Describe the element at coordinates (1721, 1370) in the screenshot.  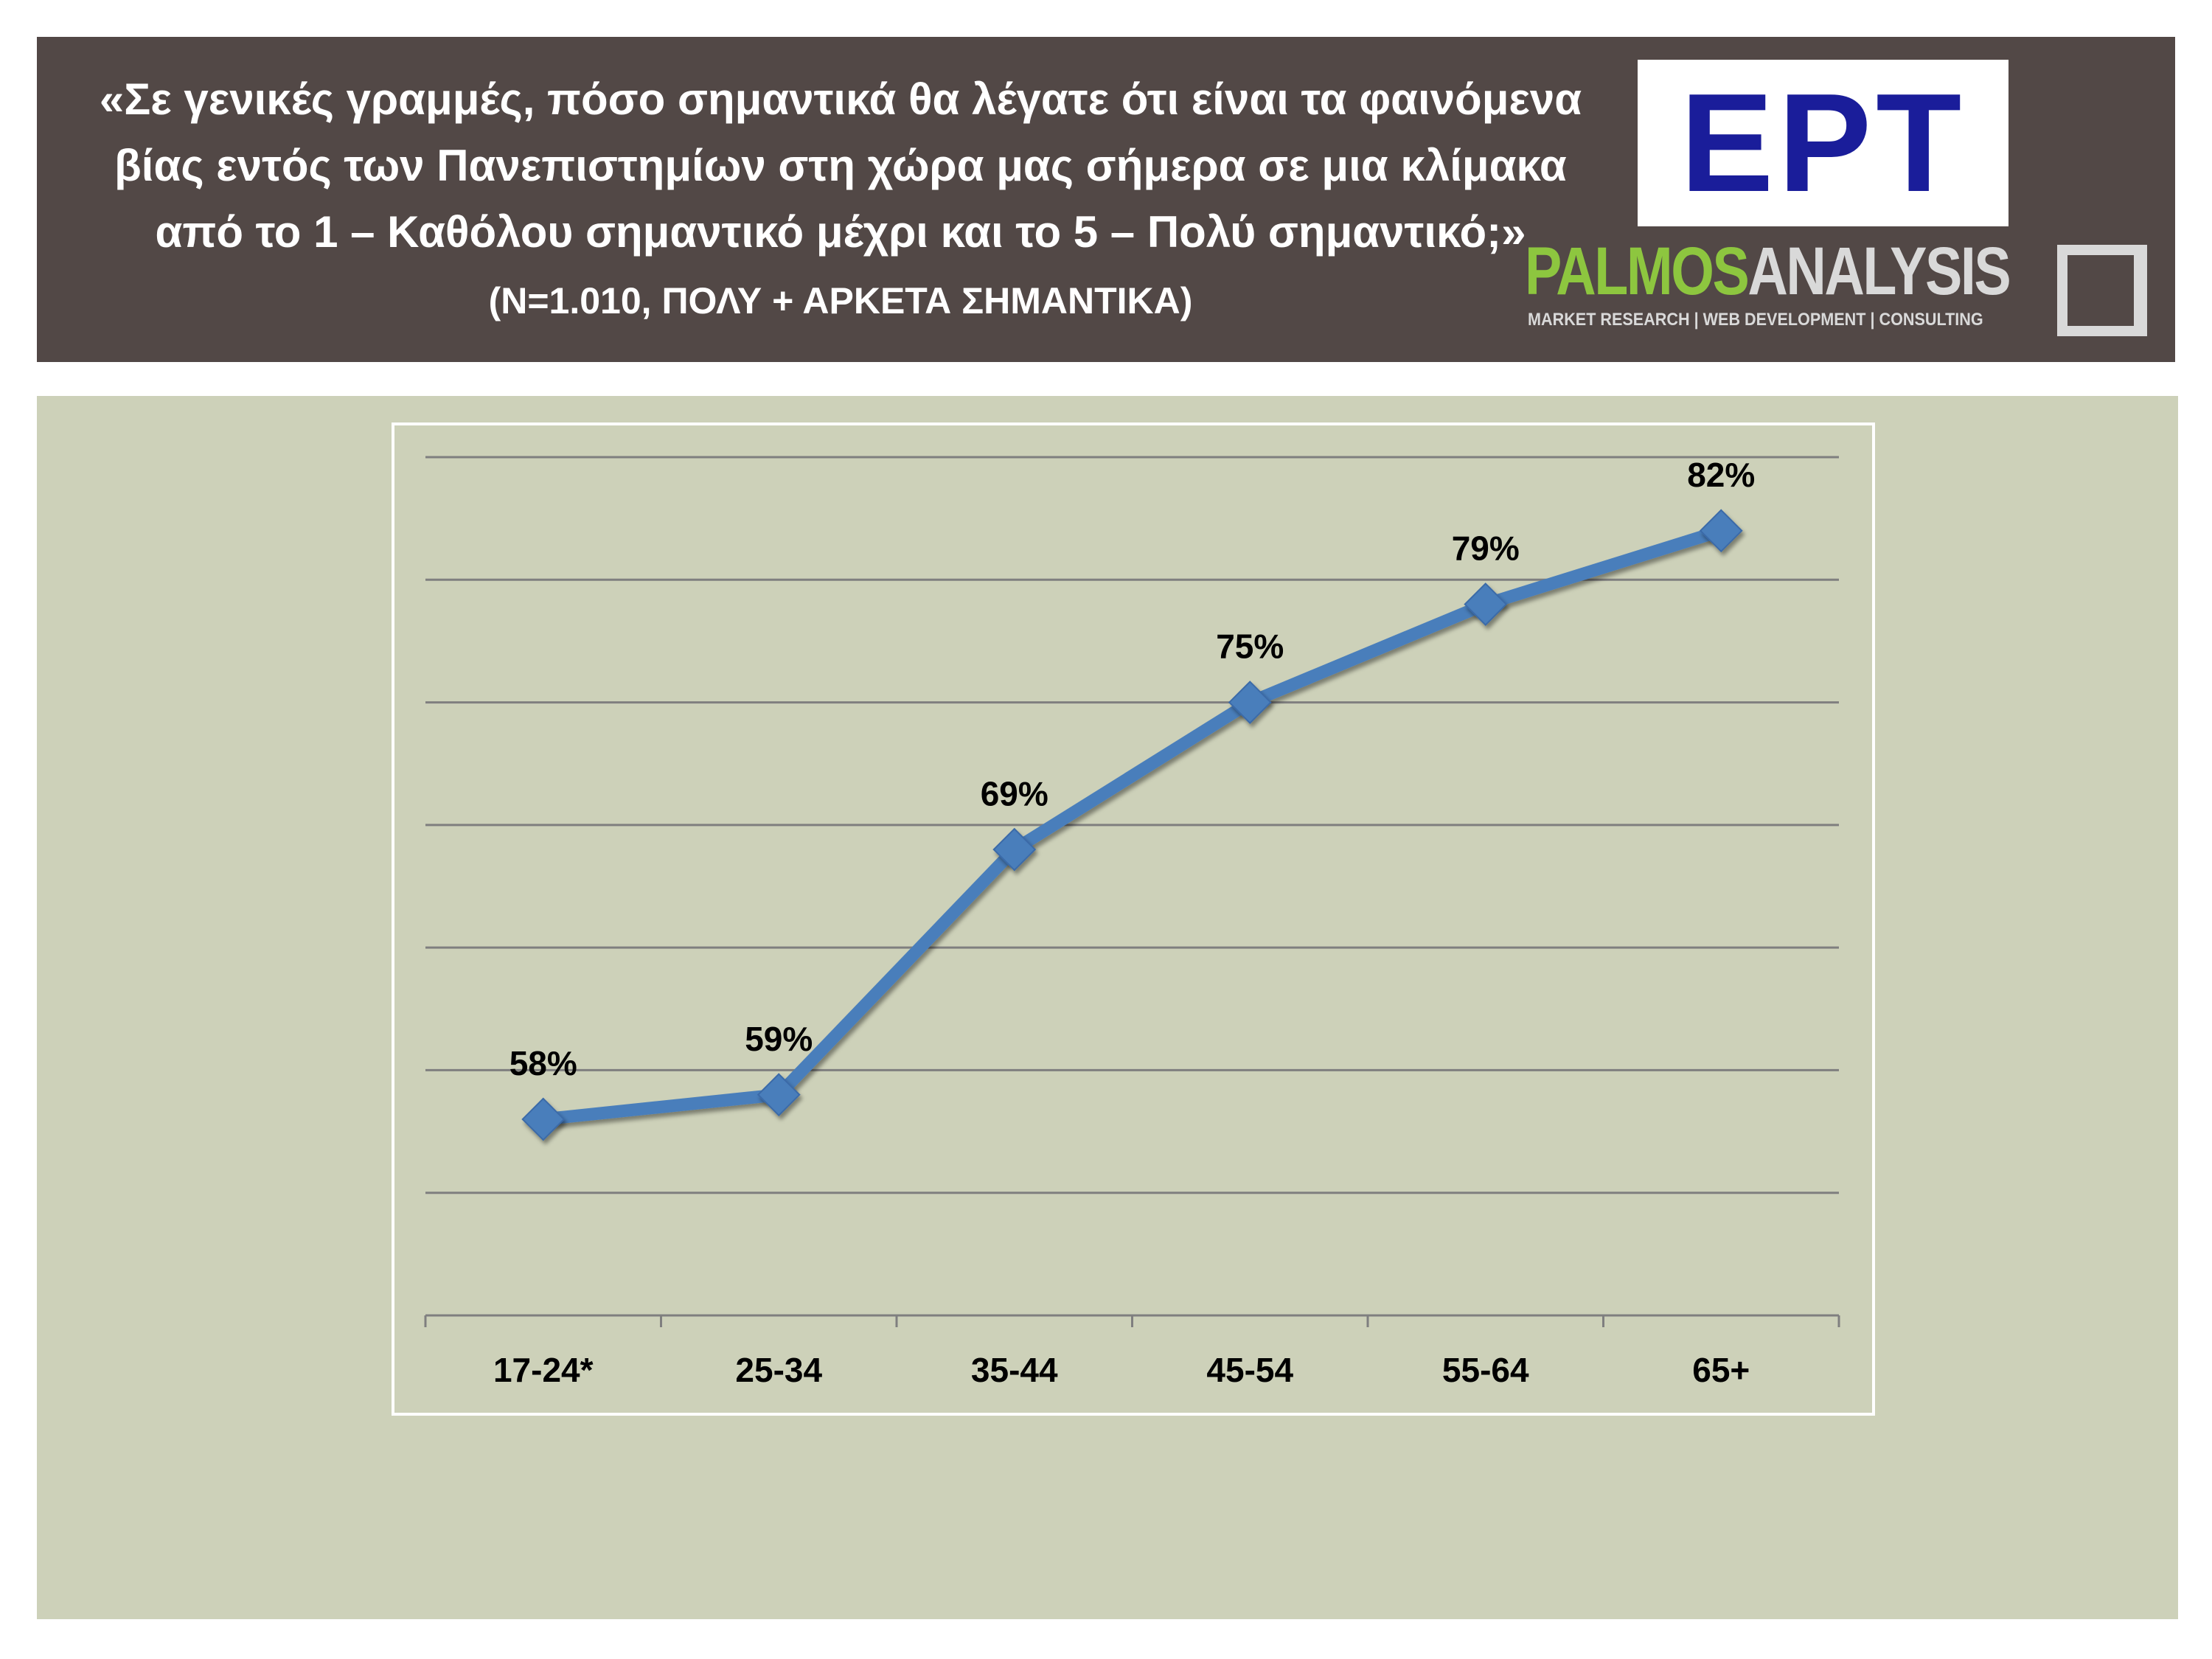
I see `x-tick-label: 65+` at that location.